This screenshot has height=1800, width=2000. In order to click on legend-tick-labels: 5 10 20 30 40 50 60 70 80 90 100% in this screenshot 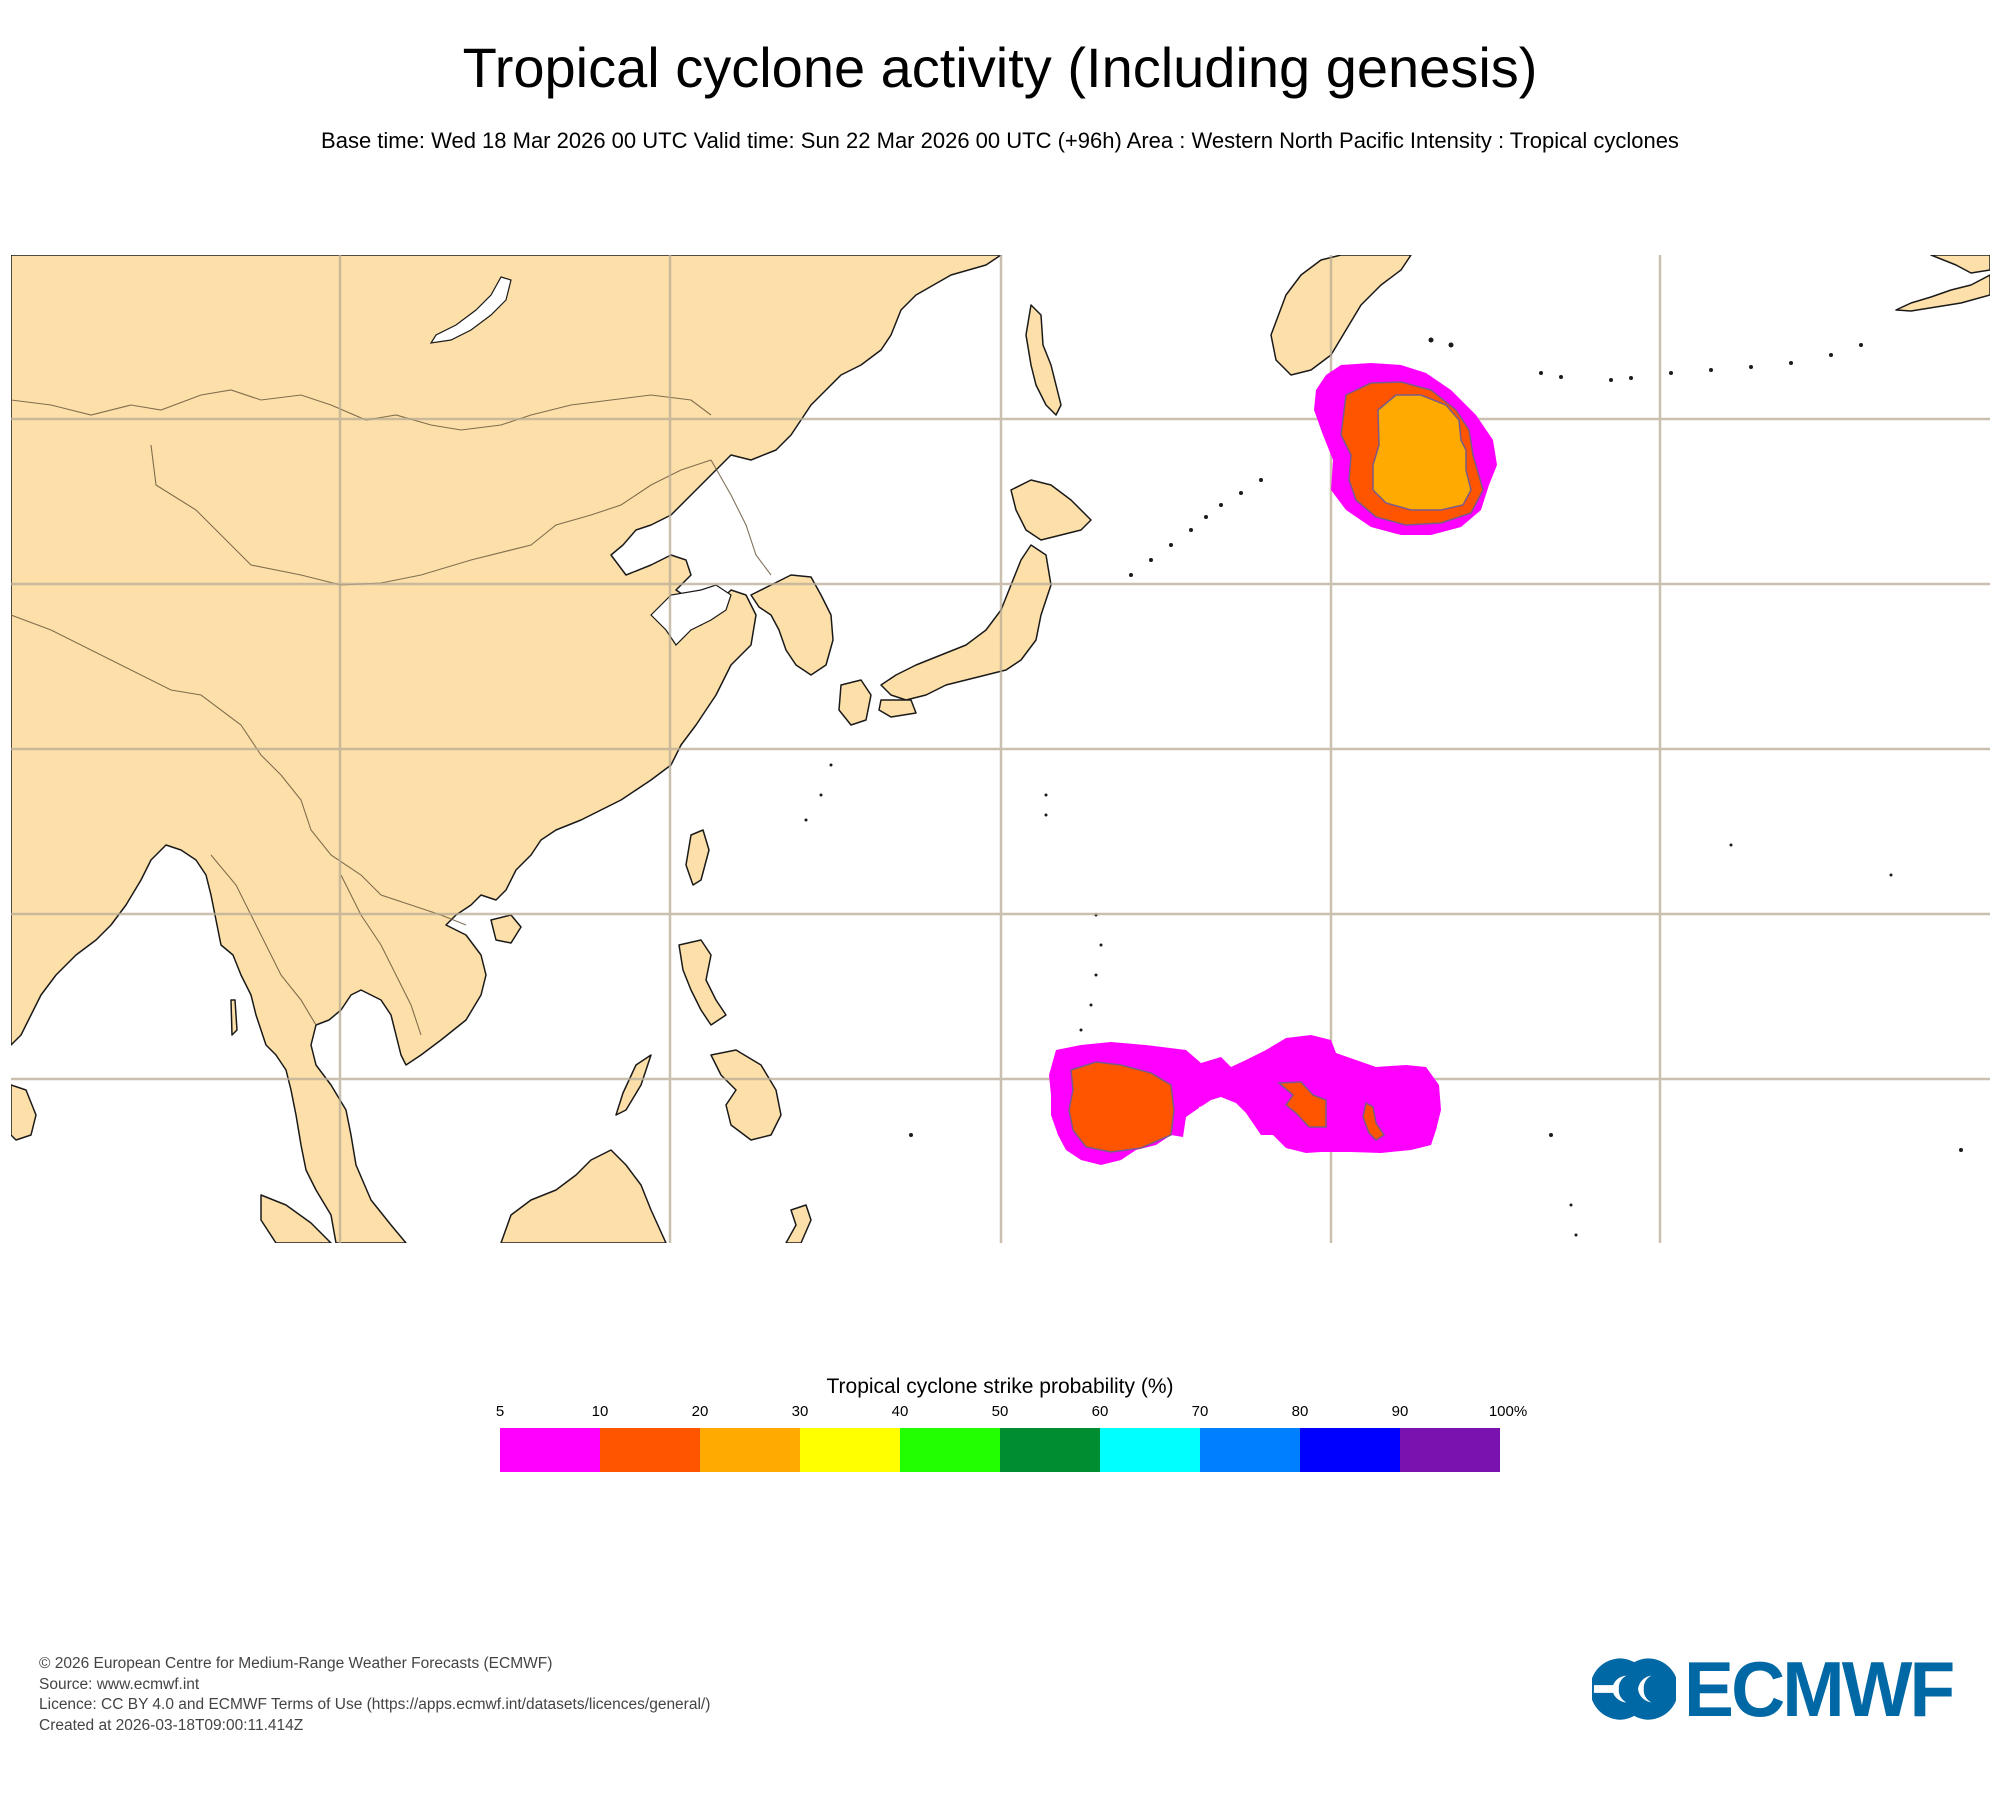, I will do `click(1000, 1412)`.